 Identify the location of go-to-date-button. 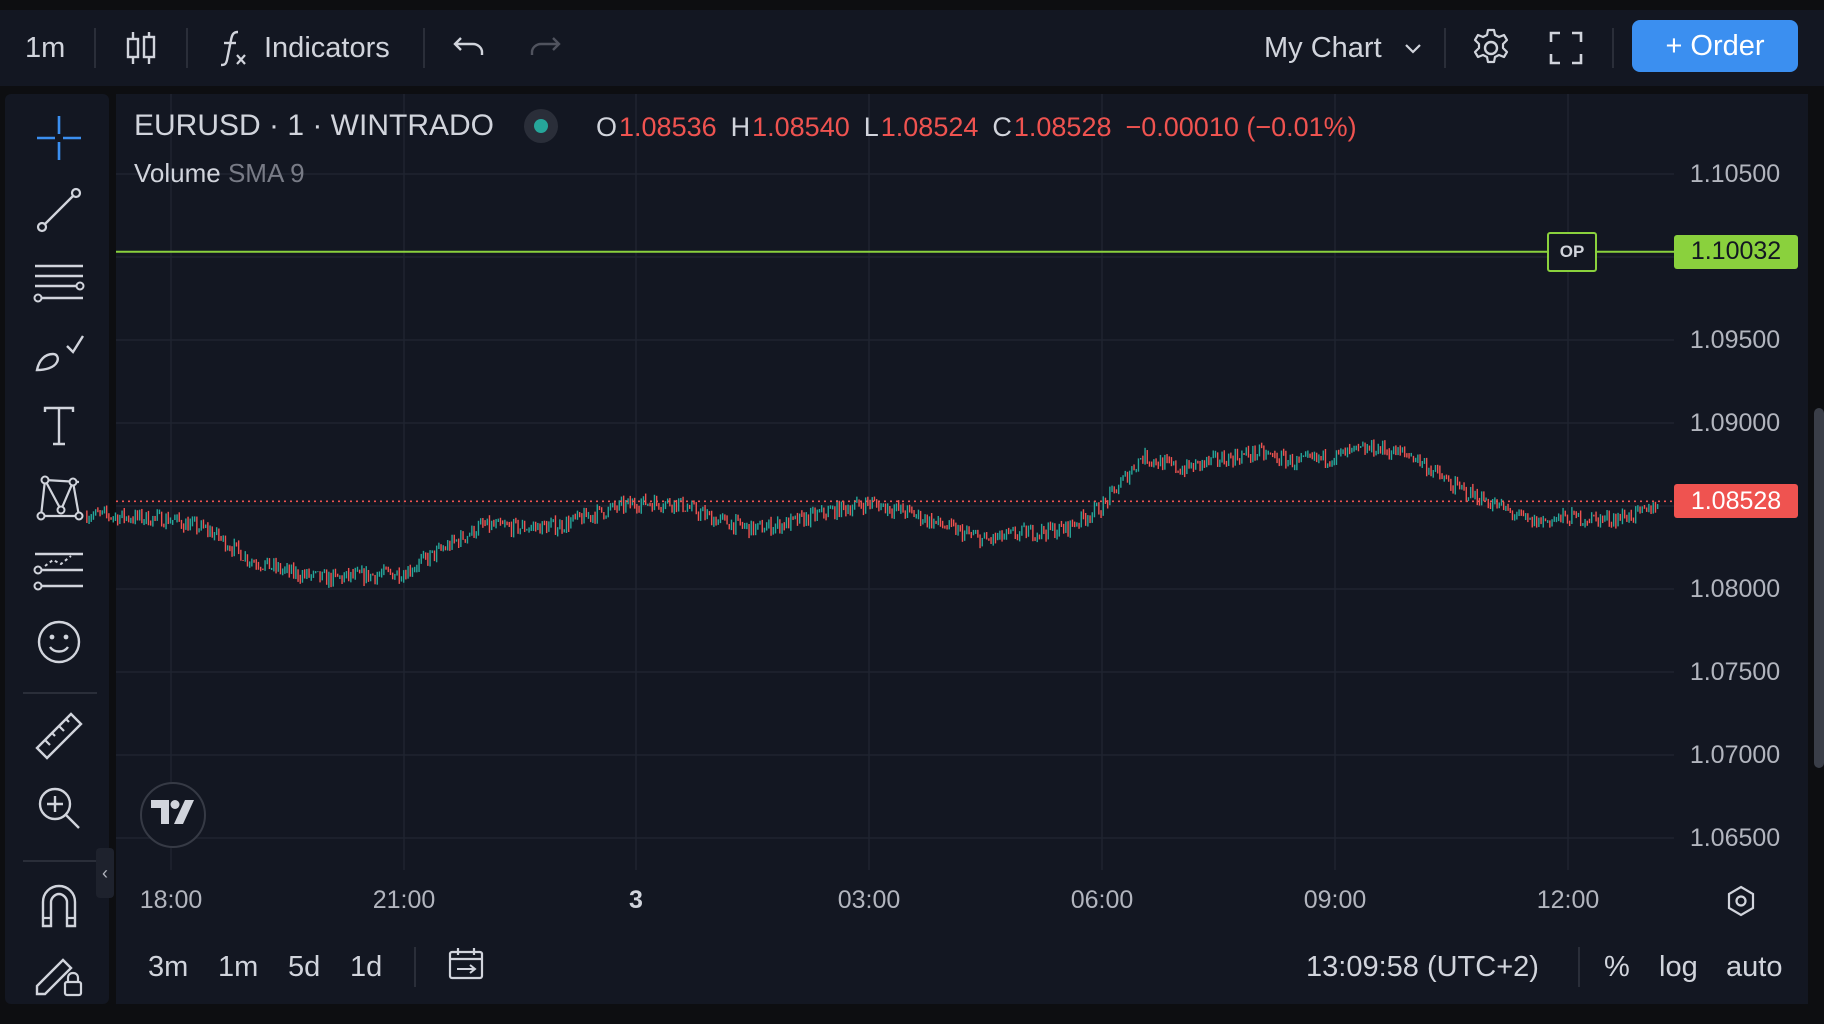
(466, 967).